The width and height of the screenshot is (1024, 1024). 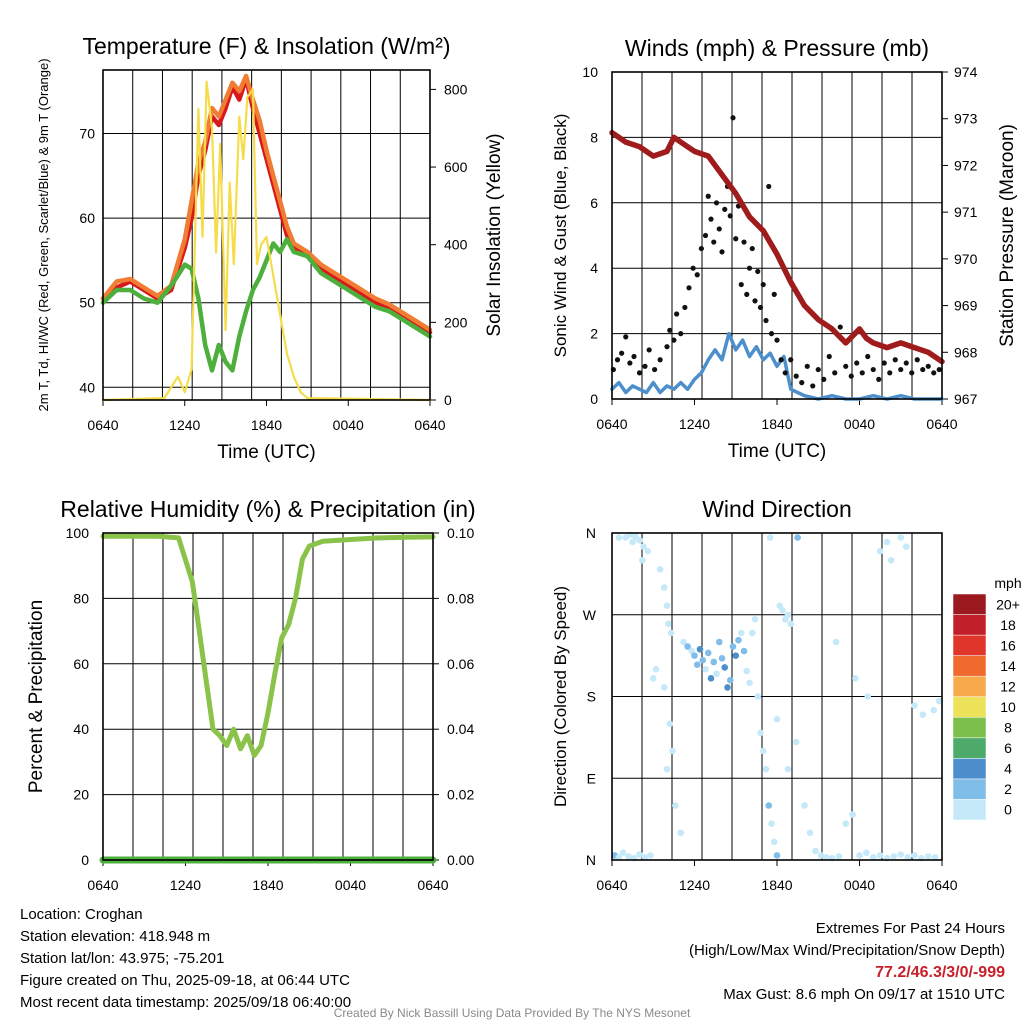 I want to click on colorbar-label: 20+, so click(x=1008, y=604).